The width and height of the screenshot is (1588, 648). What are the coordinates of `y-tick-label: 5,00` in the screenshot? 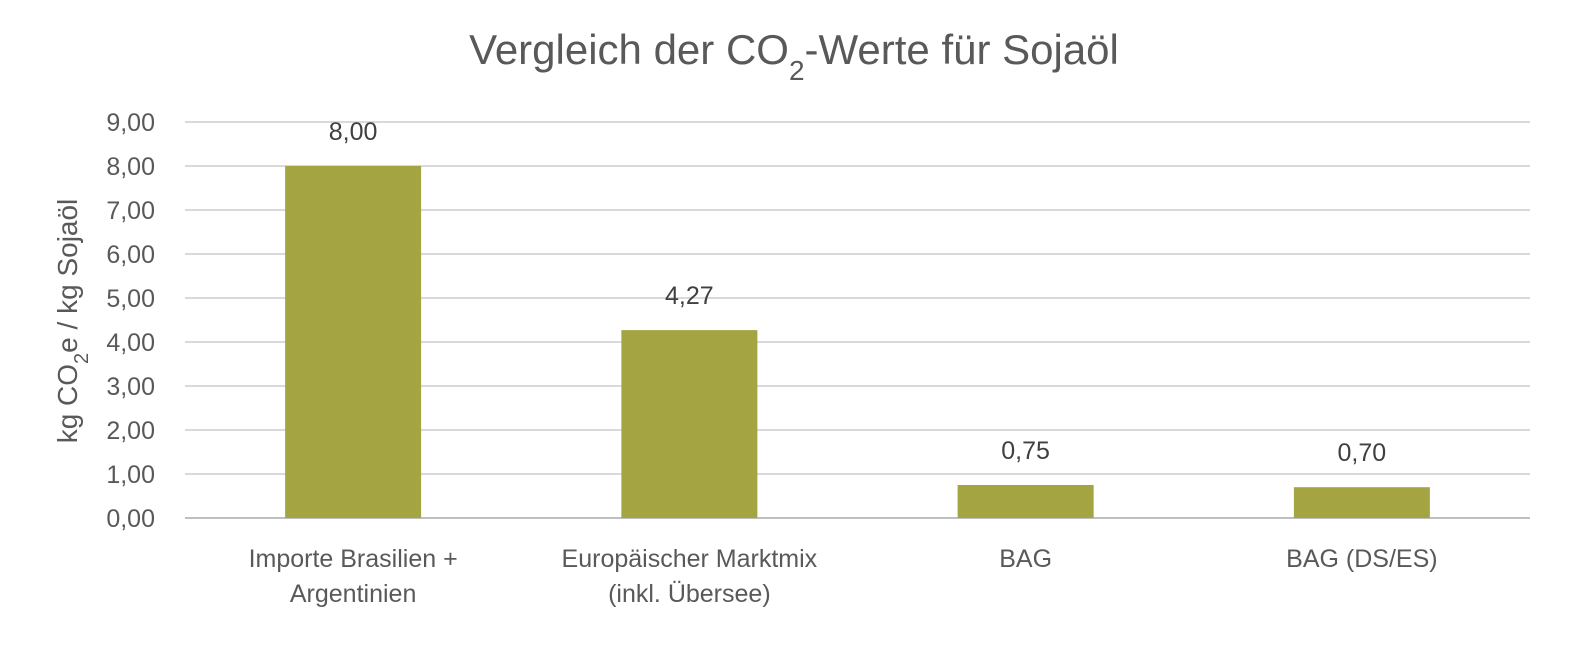 It's located at (130, 299).